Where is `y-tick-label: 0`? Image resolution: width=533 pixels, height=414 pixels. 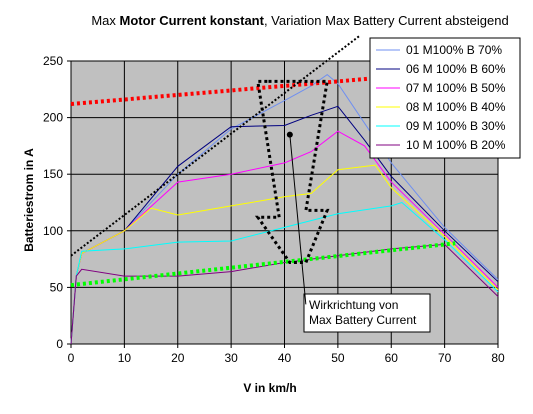 y-tick-label: 0 is located at coordinates (59, 344).